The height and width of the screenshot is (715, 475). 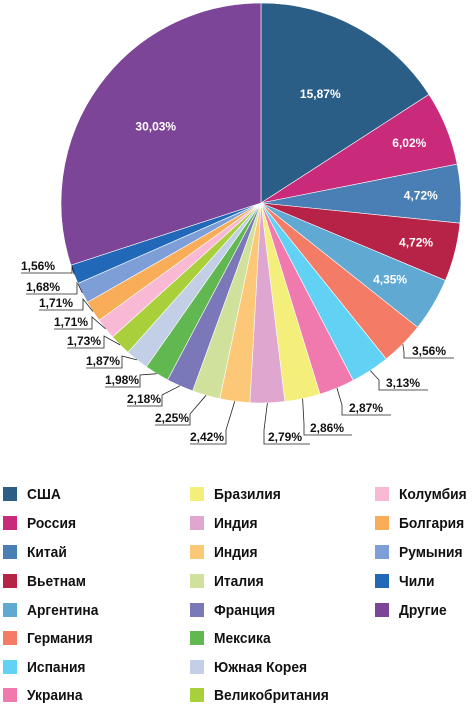 What do you see at coordinates (320, 94) in the screenshot?
I see `slice-label: 15,87%` at bounding box center [320, 94].